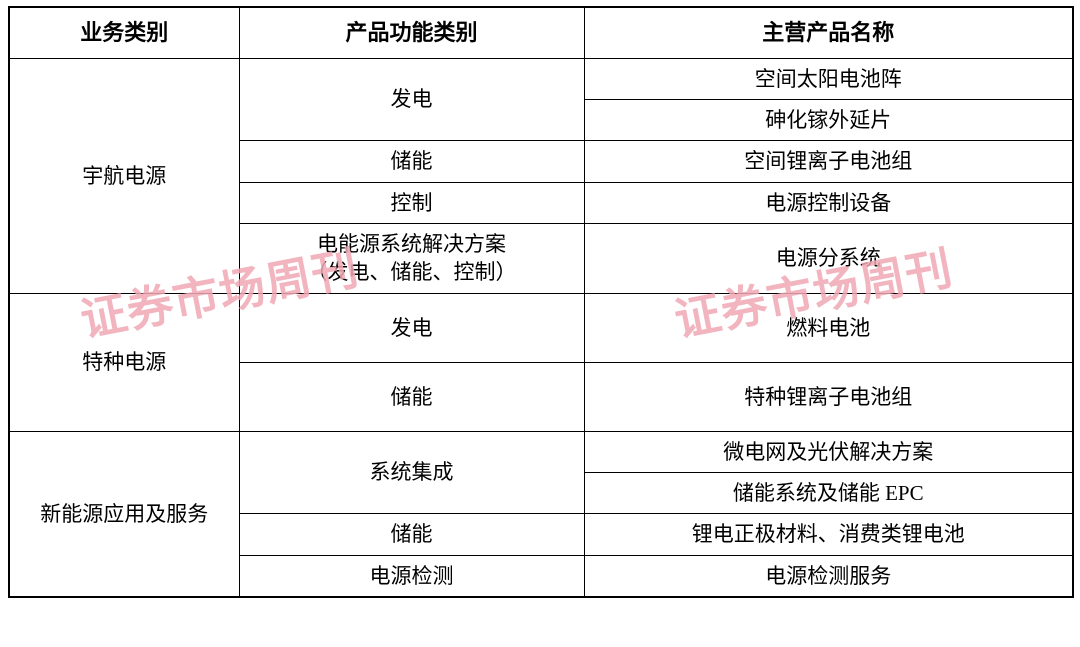 This screenshot has height=647, width=1080. Describe the element at coordinates (411, 576) in the screenshot. I see `cell-function-category: 电源检测` at that location.